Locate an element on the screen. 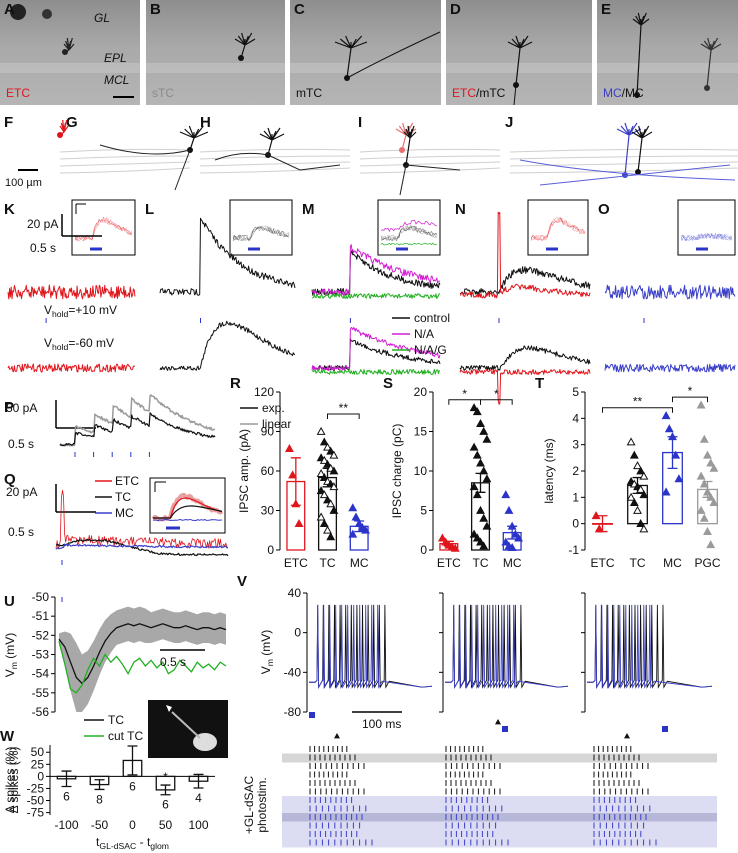 The image size is (738, 853). y-tick-label: 10 is located at coordinates (421, 471).